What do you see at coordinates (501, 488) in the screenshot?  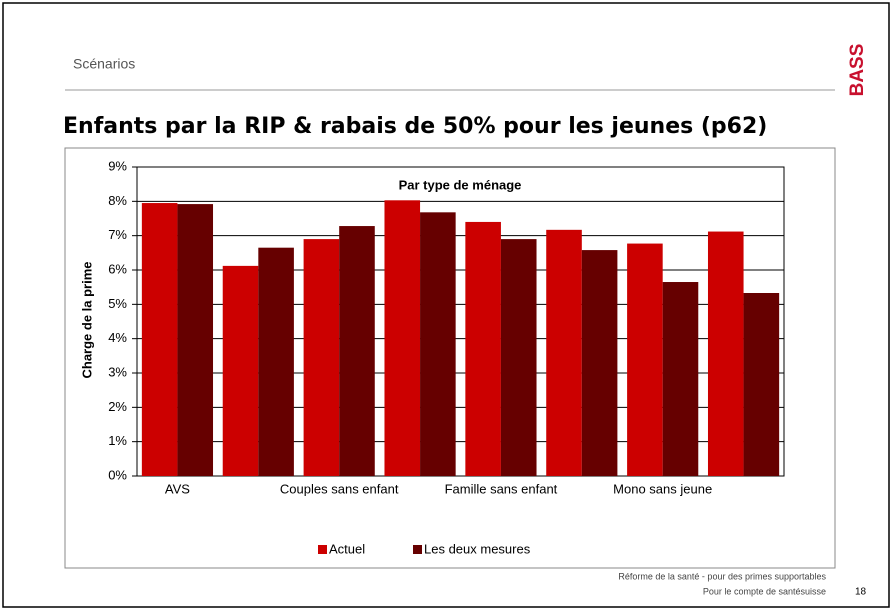 I see `x-tick-label: Famille sans enfant` at bounding box center [501, 488].